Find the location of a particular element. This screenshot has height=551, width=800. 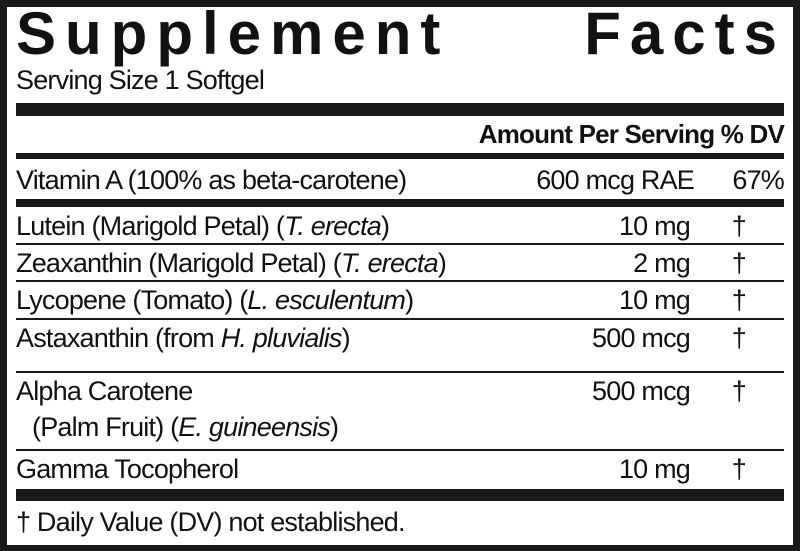

nutrient-name: Astaxanthin (from H. pluvialis) is located at coordinates (183, 338).